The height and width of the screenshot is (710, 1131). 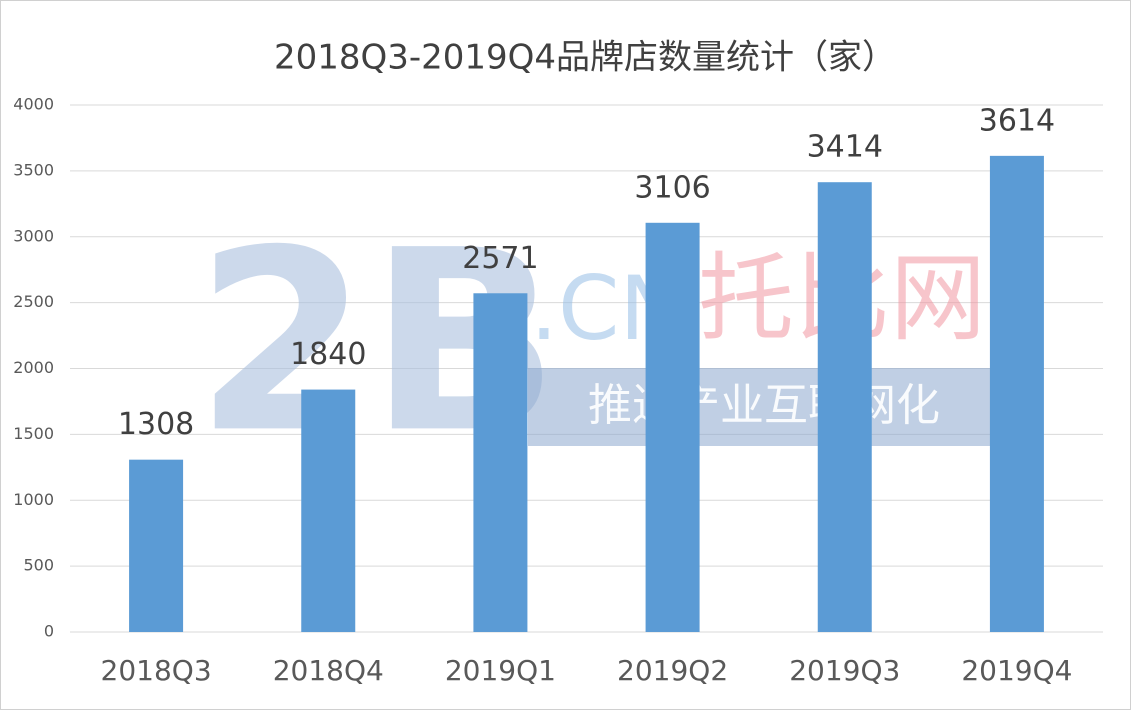 What do you see at coordinates (585, 58) in the screenshot?
I see `chart-title: 2018Q3-2019Q4品牌店数量统计（家）` at bounding box center [585, 58].